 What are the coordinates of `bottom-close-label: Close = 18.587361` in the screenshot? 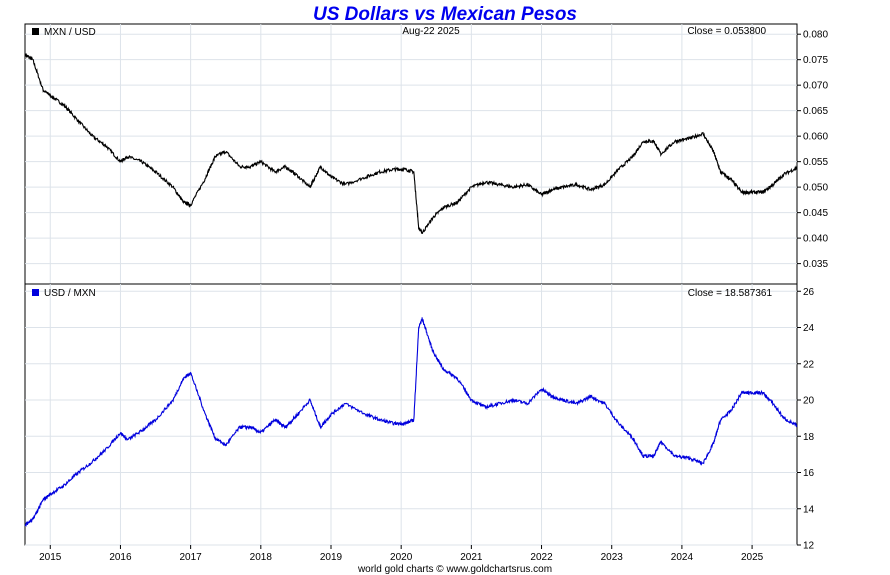 It's located at (730, 293).